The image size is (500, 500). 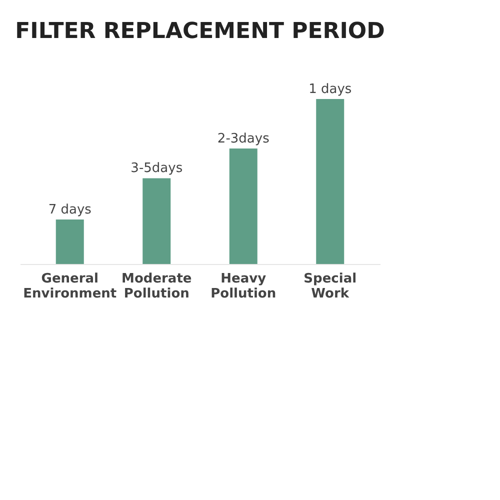 What do you see at coordinates (243, 139) in the screenshot?
I see `annotation: 2-3days` at bounding box center [243, 139].